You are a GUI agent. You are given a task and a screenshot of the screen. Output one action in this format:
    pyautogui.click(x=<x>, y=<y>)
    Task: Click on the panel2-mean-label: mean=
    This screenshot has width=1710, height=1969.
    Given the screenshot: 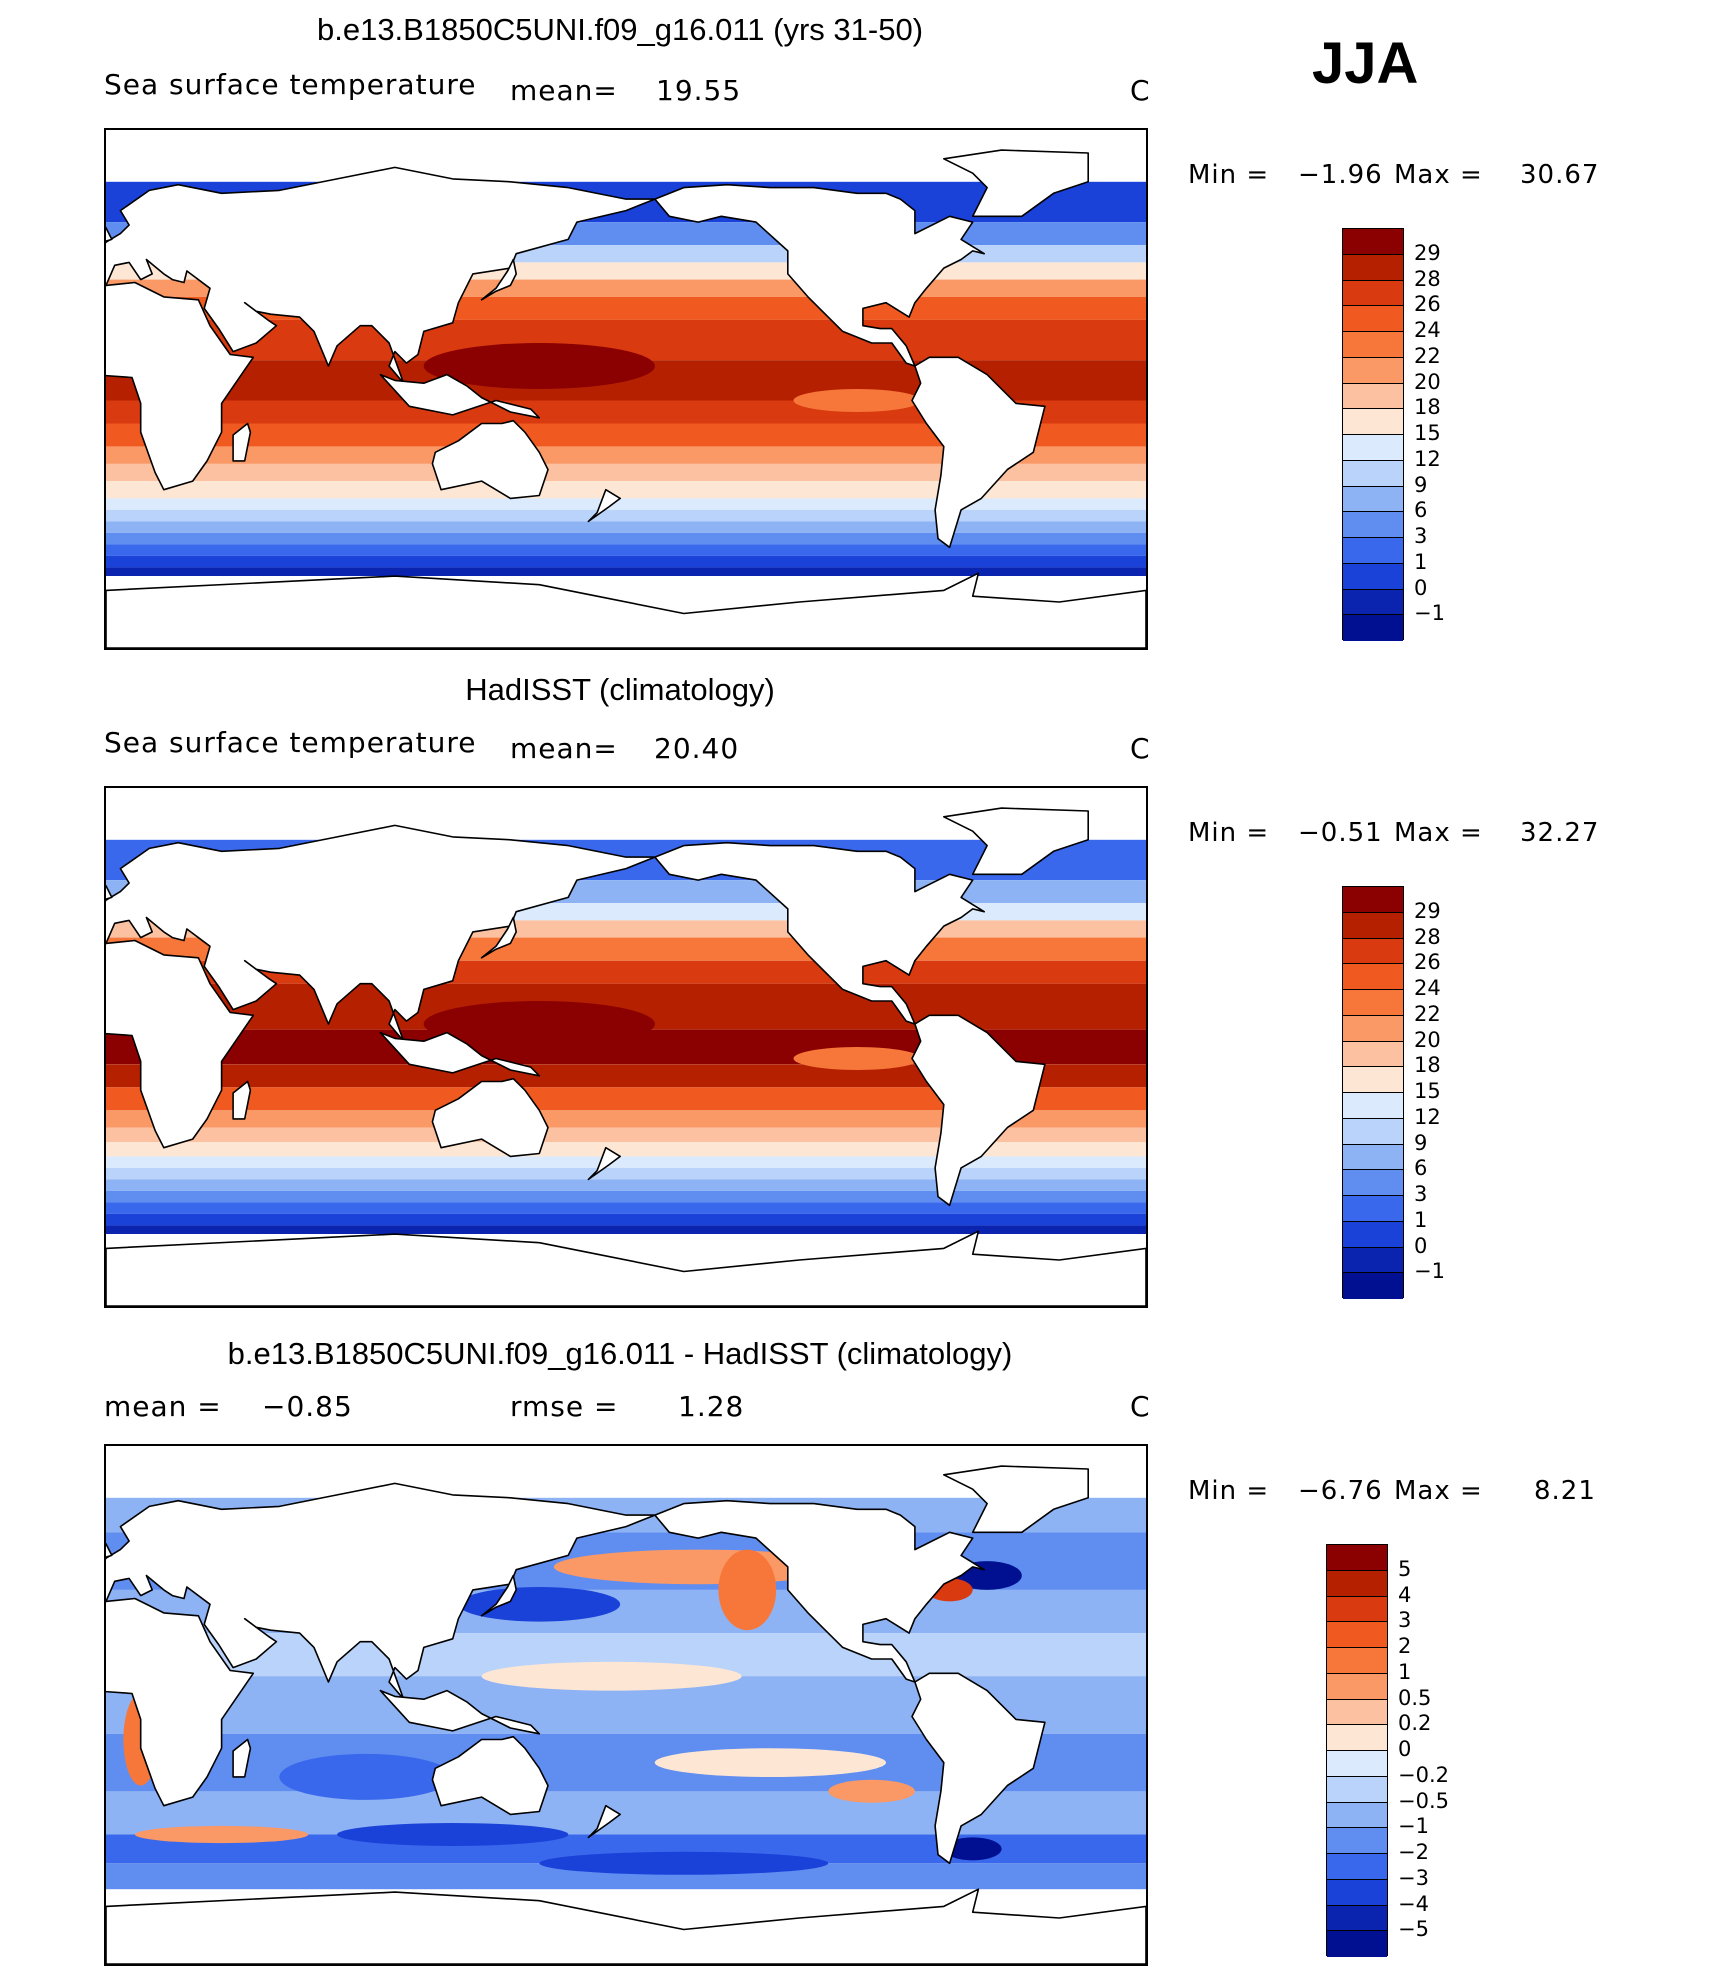 What is the action you would take?
    pyautogui.click(x=564, y=748)
    